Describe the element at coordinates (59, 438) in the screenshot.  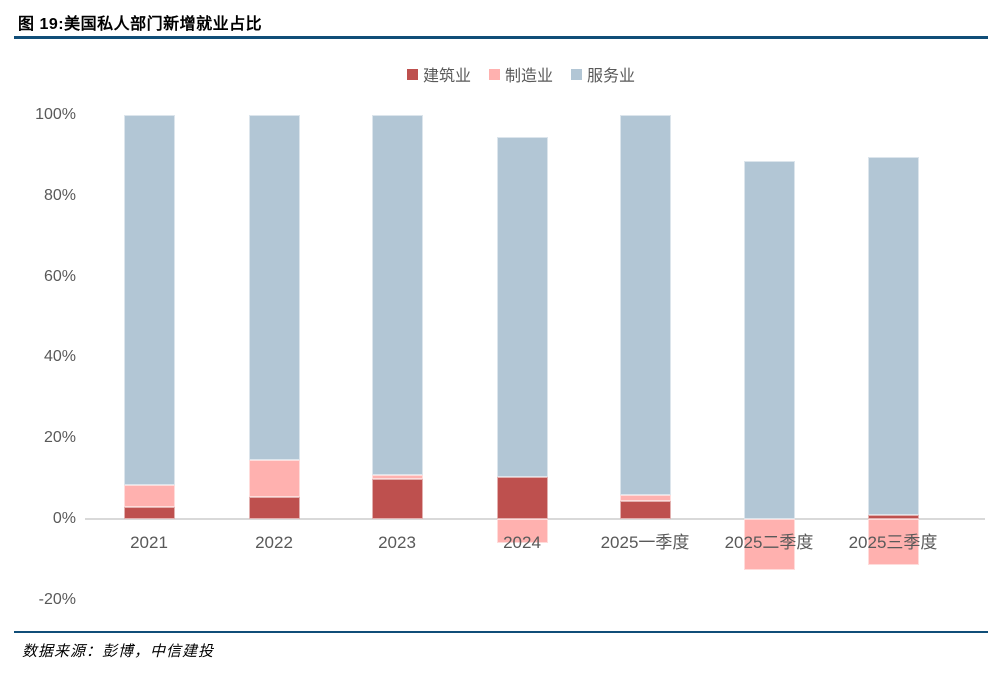
I see `y-axis-tick-label: 20%` at that location.